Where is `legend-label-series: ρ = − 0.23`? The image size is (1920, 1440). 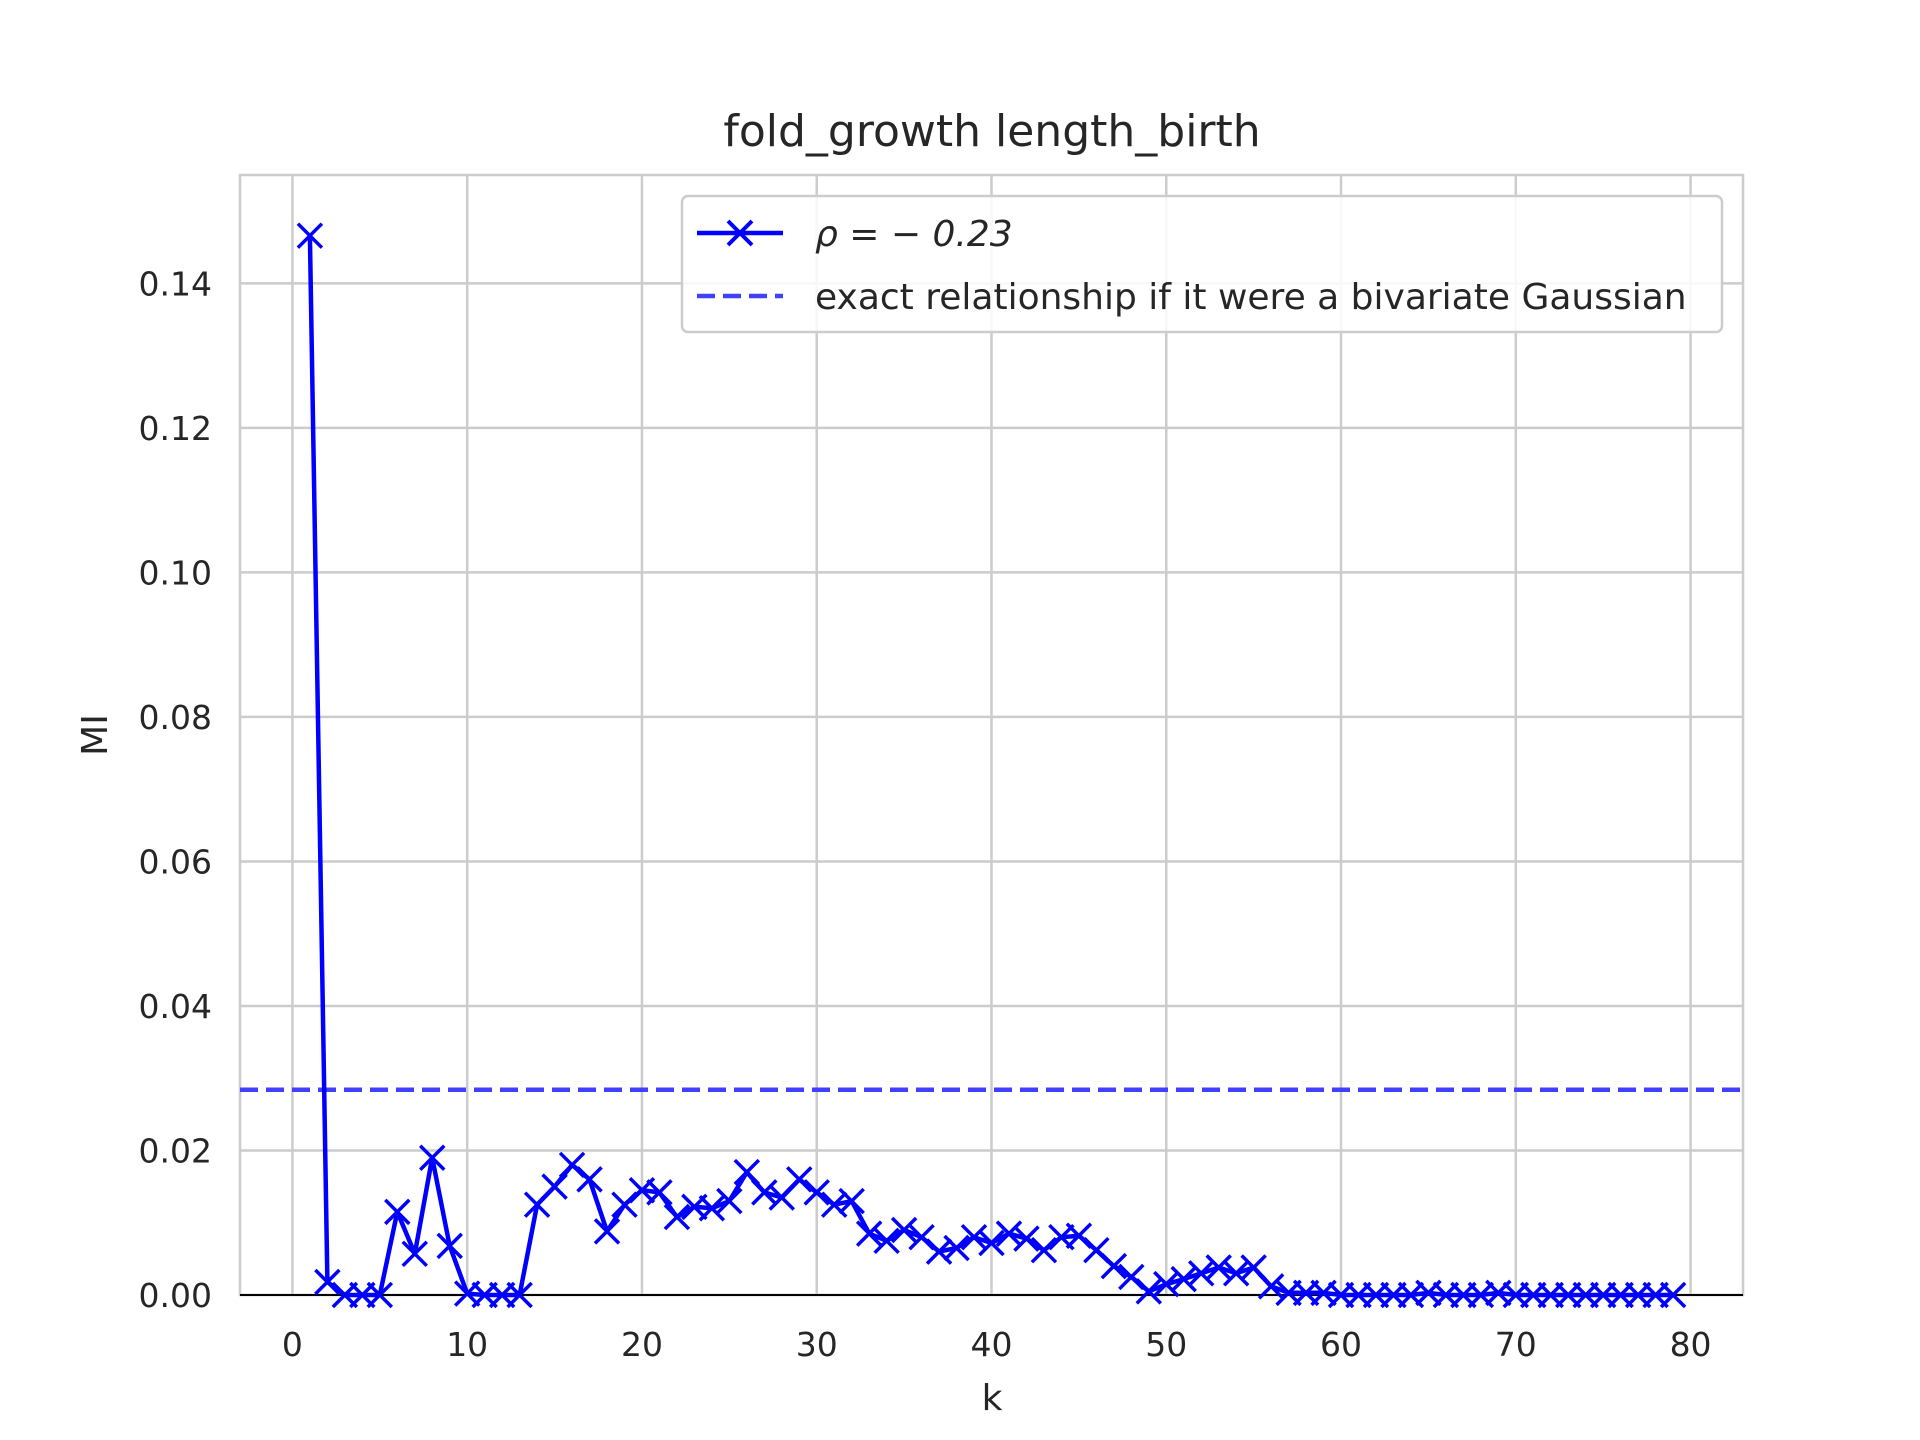
legend-label-series: ρ = − 0.23 is located at coordinates (914, 234).